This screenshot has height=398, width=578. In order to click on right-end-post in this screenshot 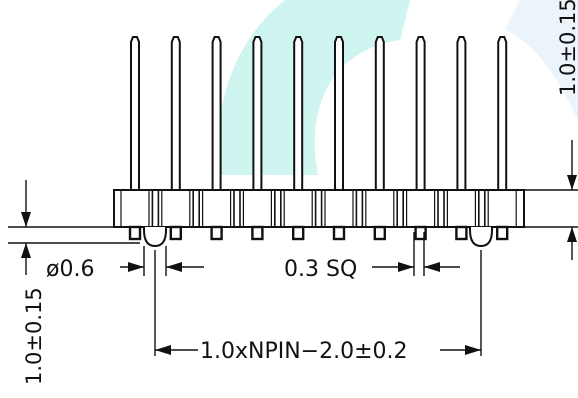, I will do `click(481, 237)`.